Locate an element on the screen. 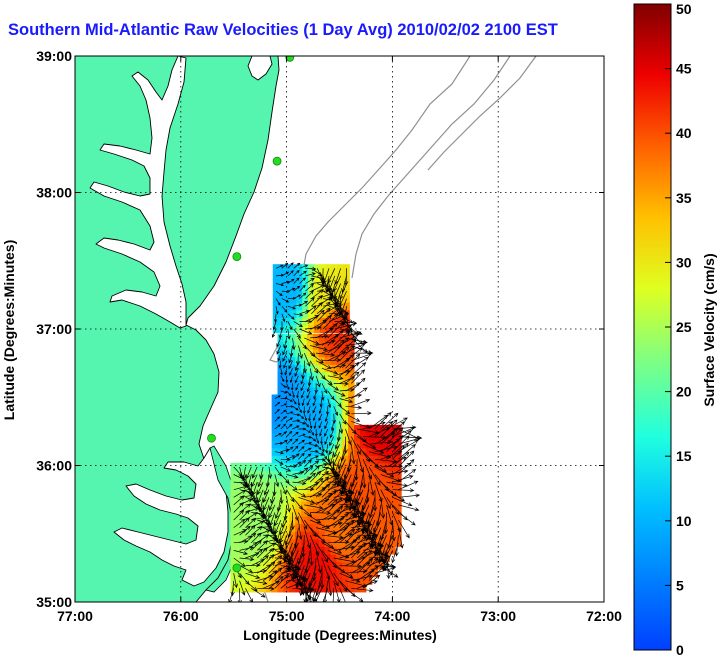 Image resolution: width=724 pixels, height=659 pixels. colorbar-ticks: 0 5 10 15 20 25 30 35 40 45 50 is located at coordinates (678, 329).